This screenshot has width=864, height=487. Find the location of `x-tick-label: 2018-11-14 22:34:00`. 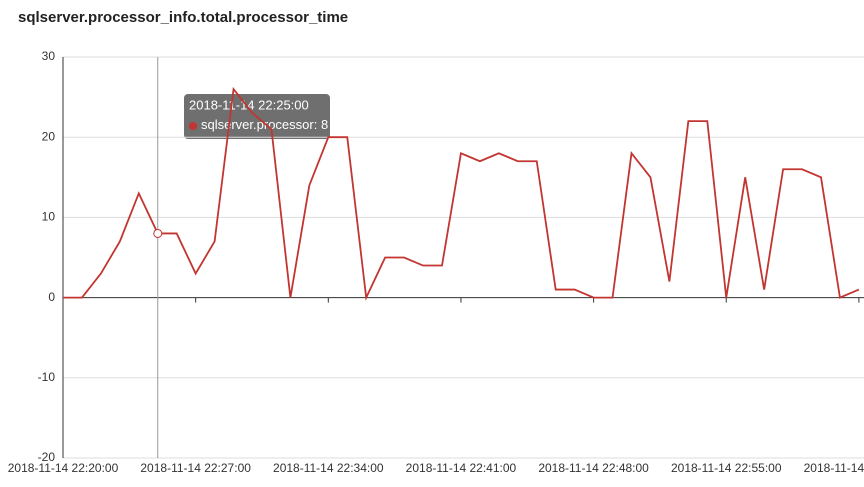

x-tick-label: 2018-11-14 22:34:00 is located at coordinates (328, 468).